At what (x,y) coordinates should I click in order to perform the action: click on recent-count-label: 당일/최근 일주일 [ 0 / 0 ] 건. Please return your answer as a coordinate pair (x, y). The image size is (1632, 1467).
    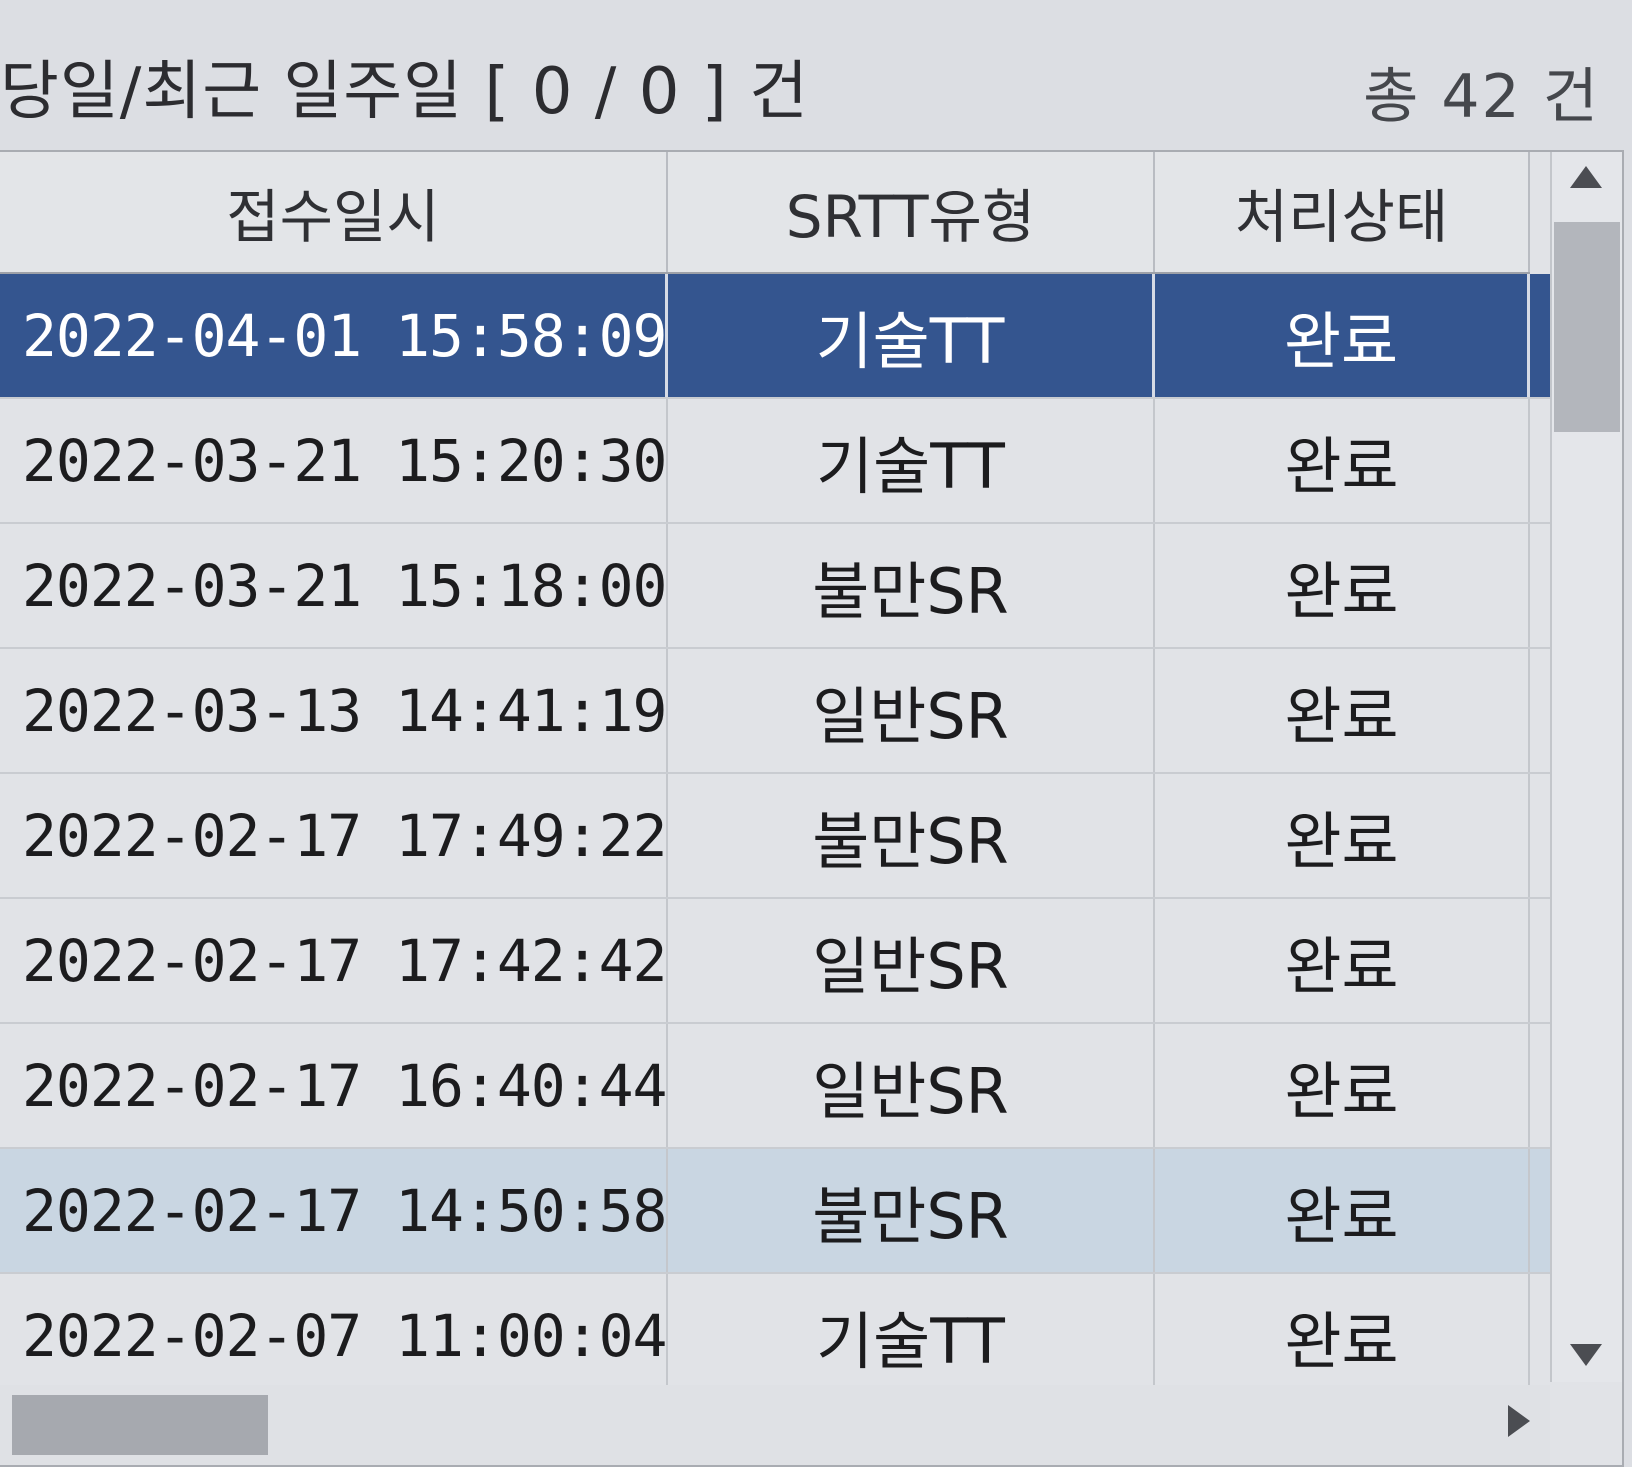
    Looking at the image, I should click on (404, 92).